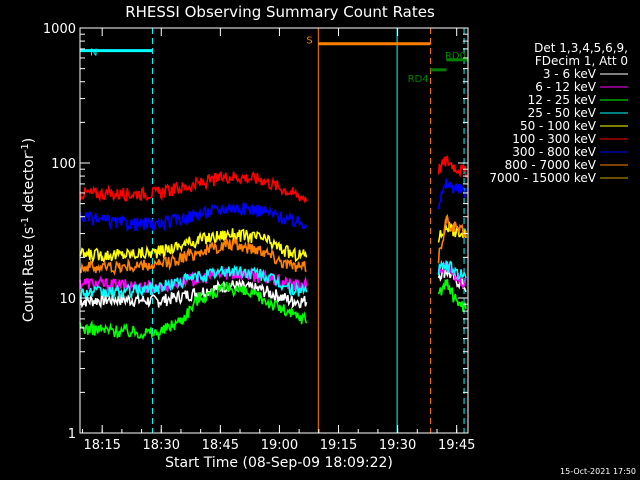 This screenshot has width=640, height=480. I want to click on y-tick-label-0: 1, so click(72, 434).